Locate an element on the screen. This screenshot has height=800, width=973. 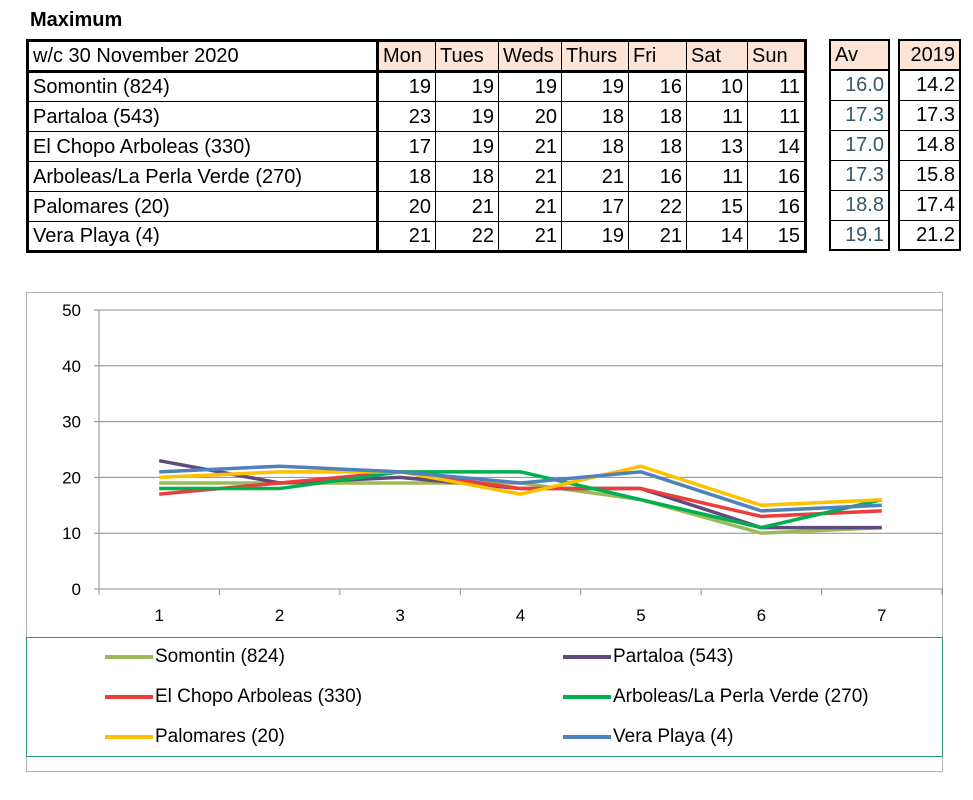
temperature-cell: 14 is located at coordinates (717, 236).